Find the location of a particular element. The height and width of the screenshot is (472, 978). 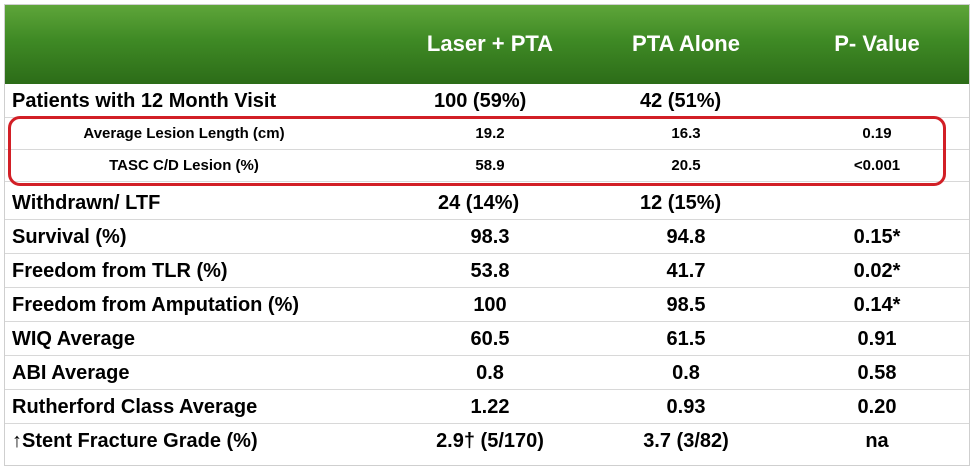

p-value: na is located at coordinates (877, 441).